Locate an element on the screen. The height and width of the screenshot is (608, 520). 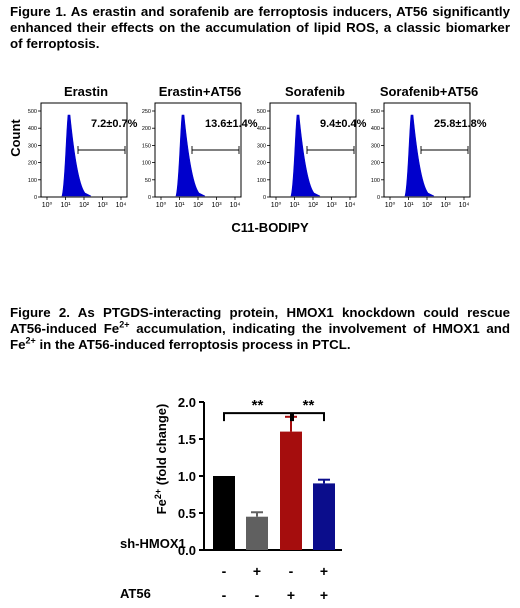
panel-title: Erastin+AT56 is located at coordinates (200, 91).